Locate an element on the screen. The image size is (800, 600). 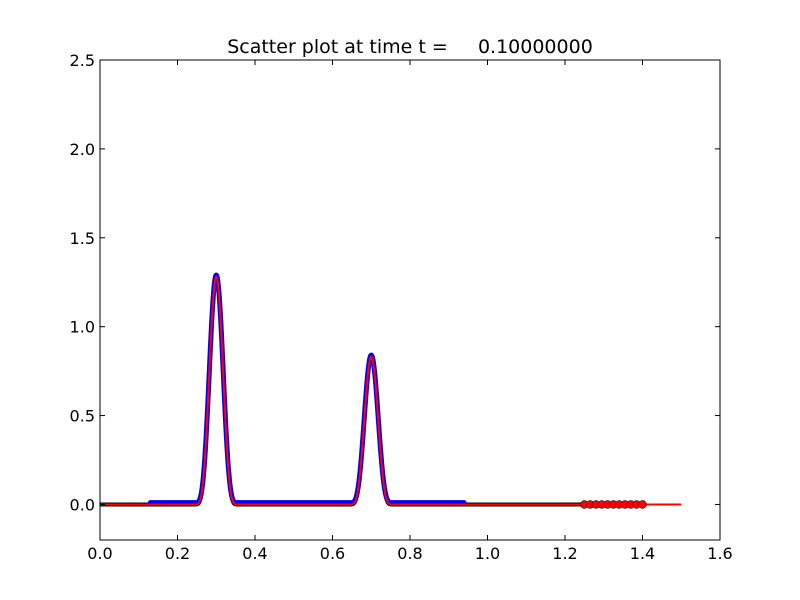
marker-point is located at coordinates (642, 504).